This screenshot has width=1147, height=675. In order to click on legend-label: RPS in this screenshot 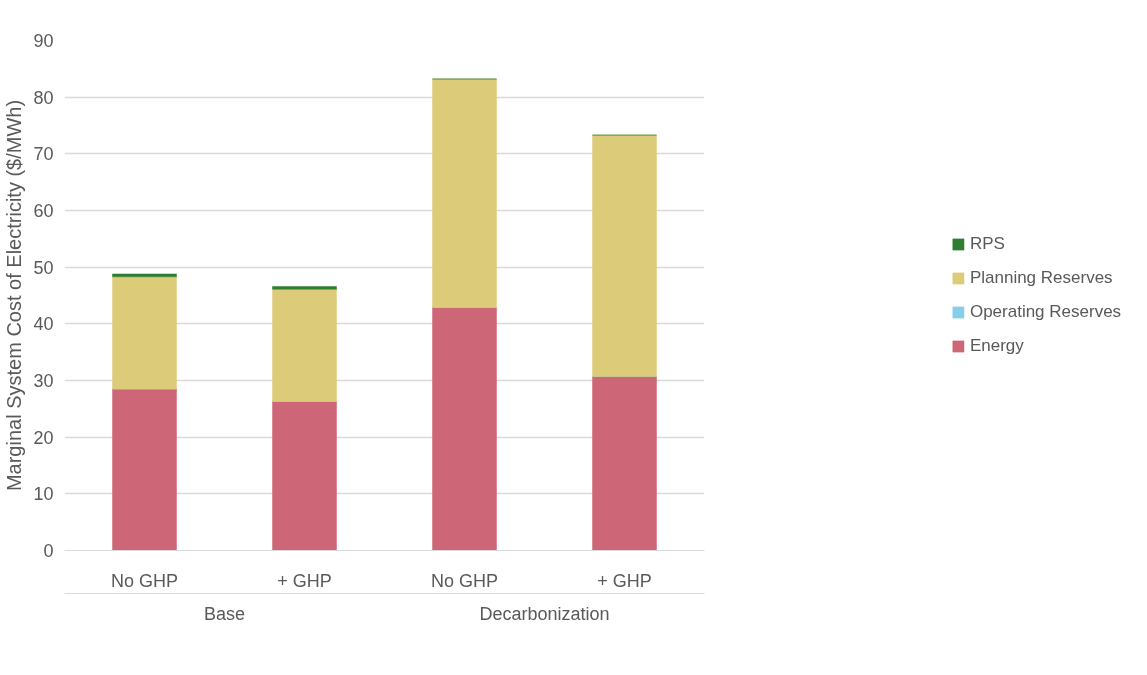, I will do `click(987, 244)`.